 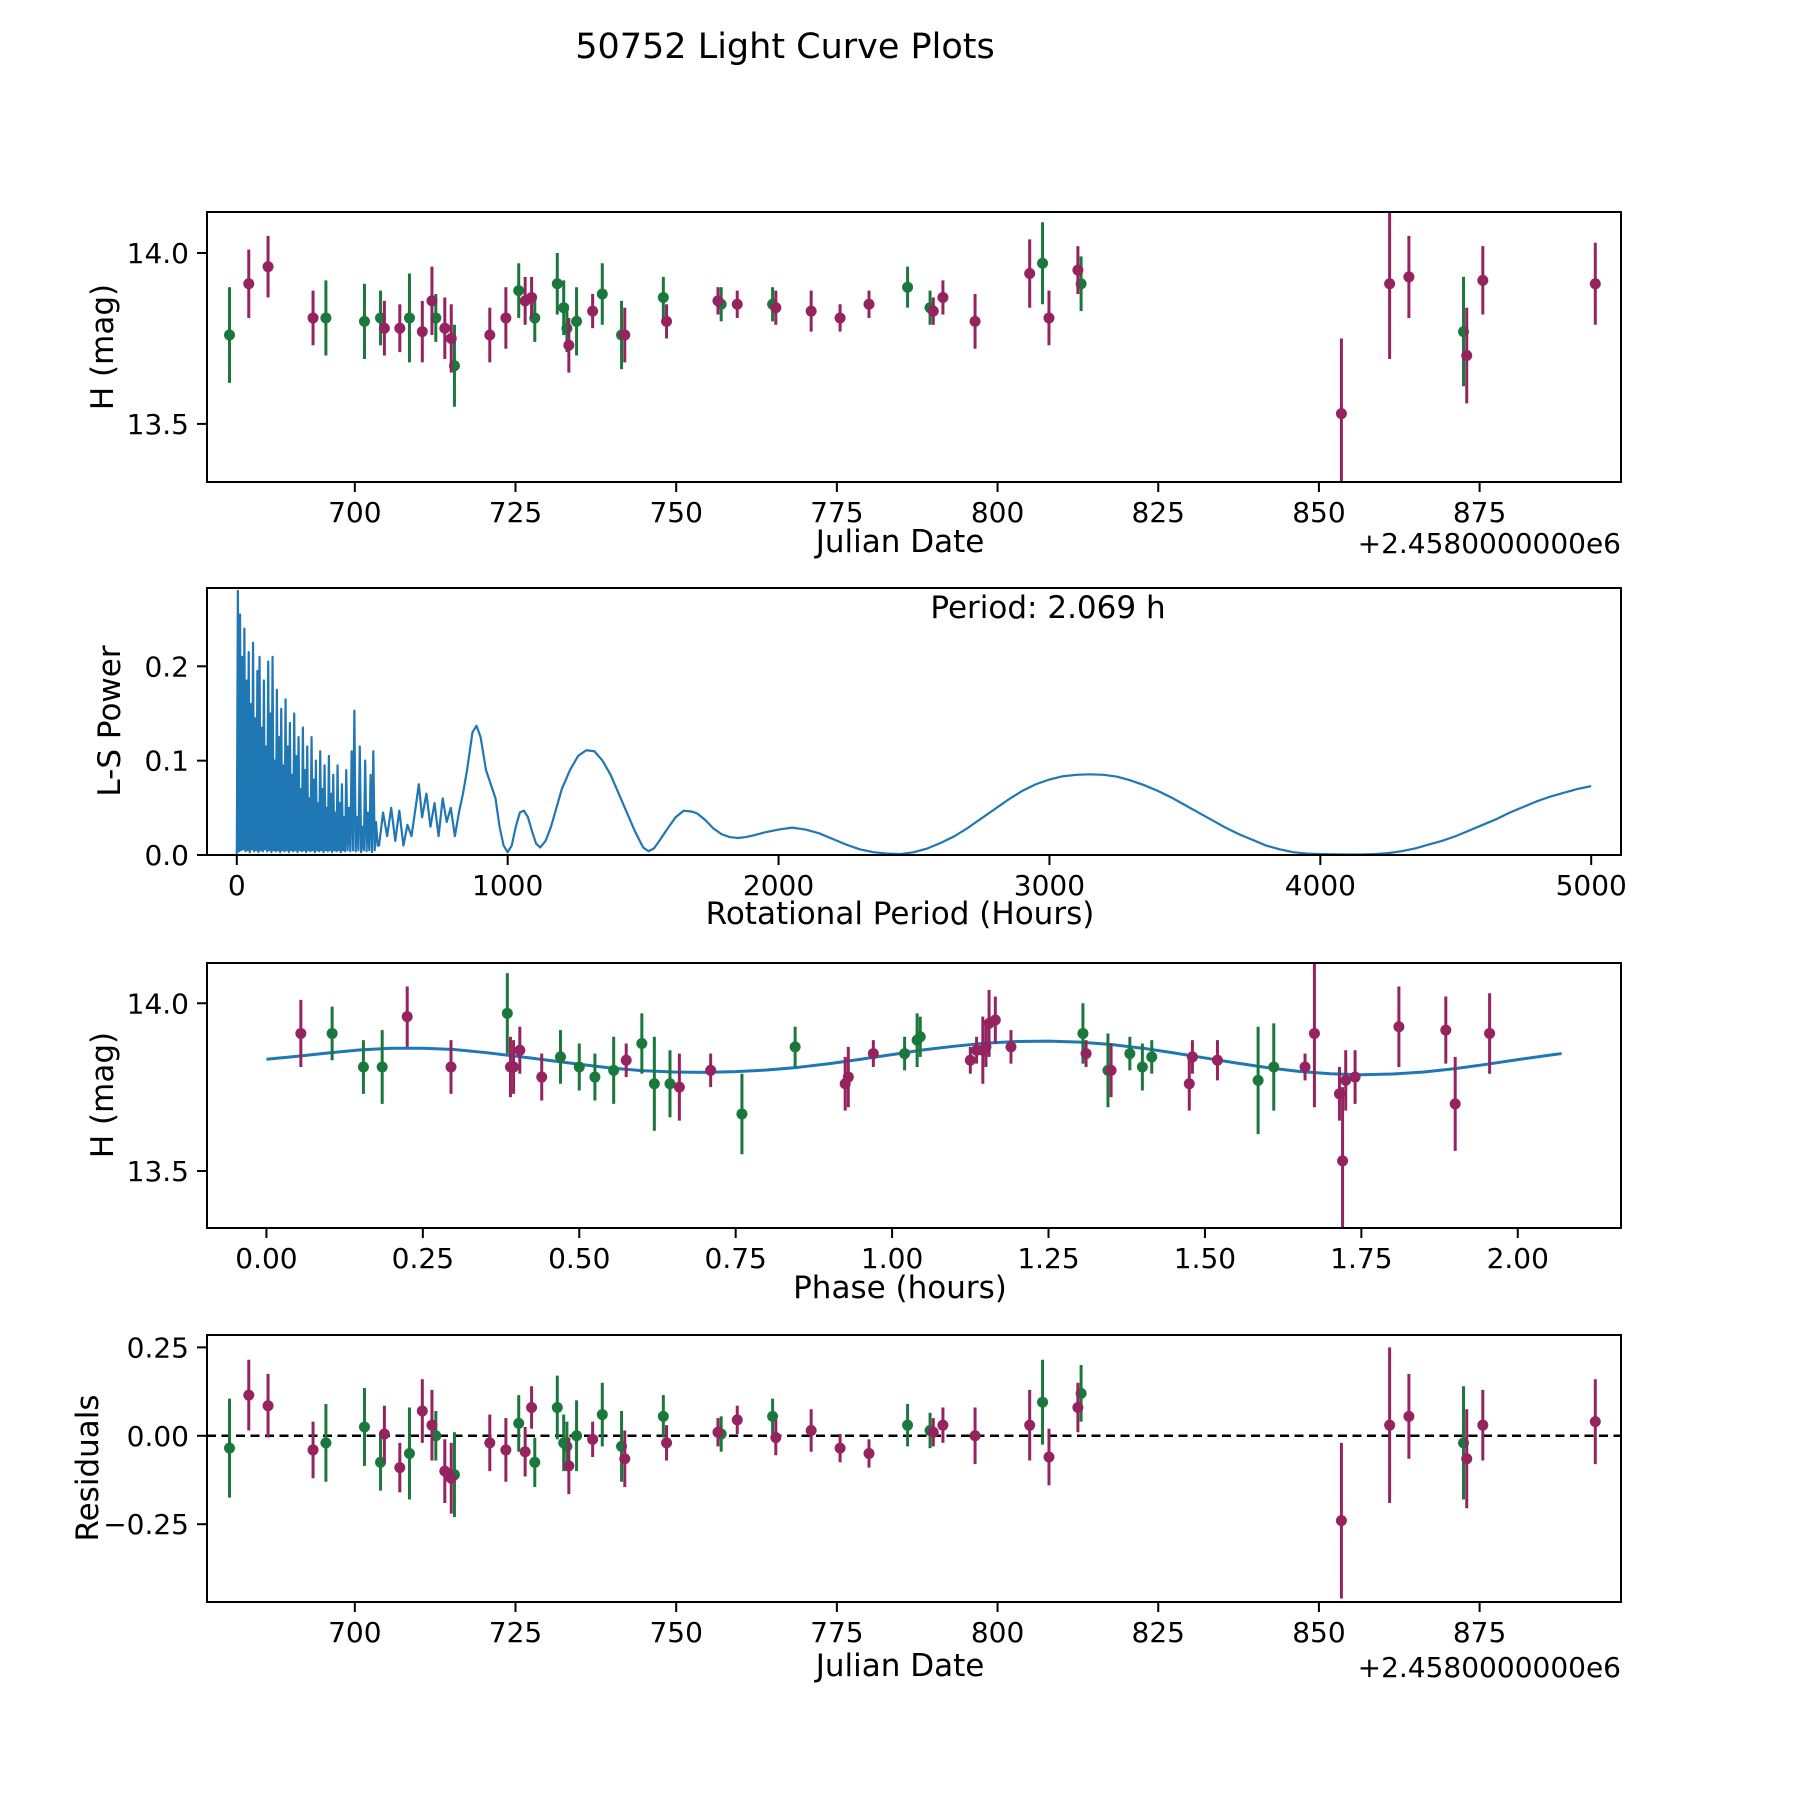 What do you see at coordinates (103, 347) in the screenshot?
I see `lightcurve-y-axis-label: H (mag)` at bounding box center [103, 347].